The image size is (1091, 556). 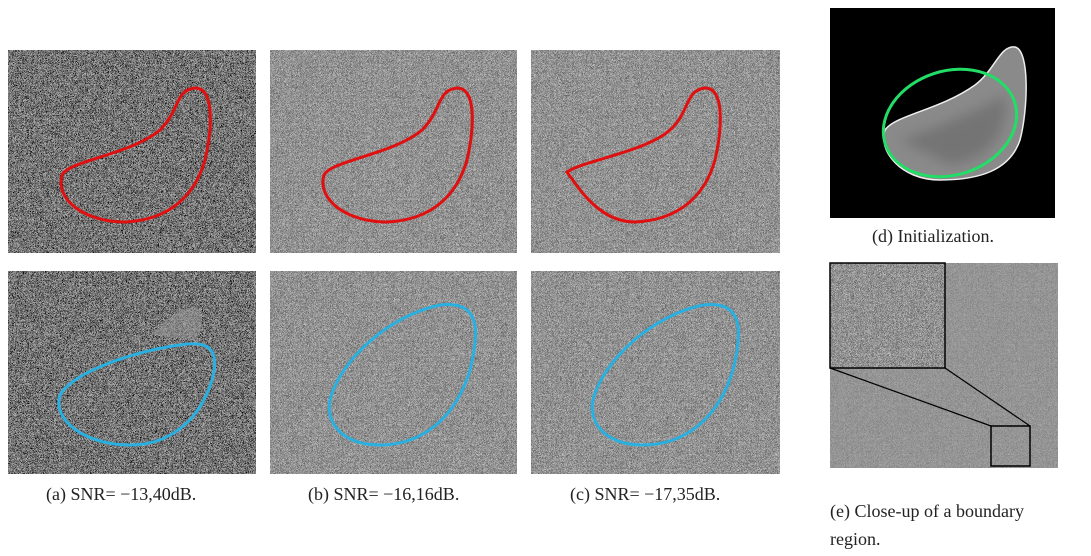 What do you see at coordinates (121, 494) in the screenshot?
I see `caption: (a) SNR= −13,40dB.` at bounding box center [121, 494].